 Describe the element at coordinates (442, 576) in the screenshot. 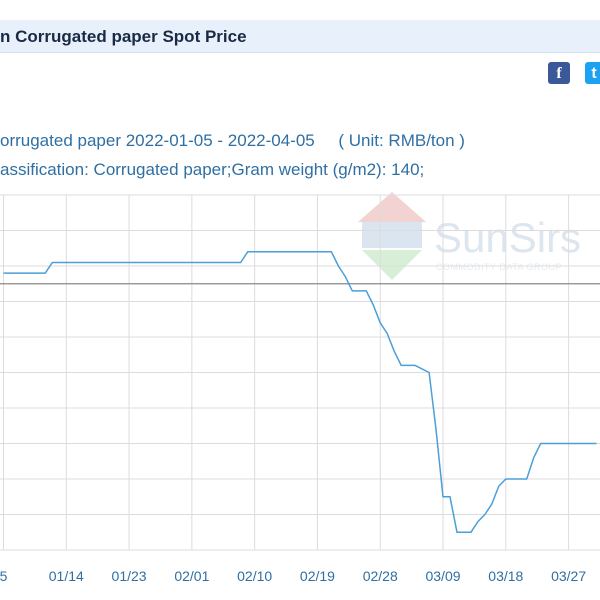

I see `x-tick-label: 03/09` at that location.